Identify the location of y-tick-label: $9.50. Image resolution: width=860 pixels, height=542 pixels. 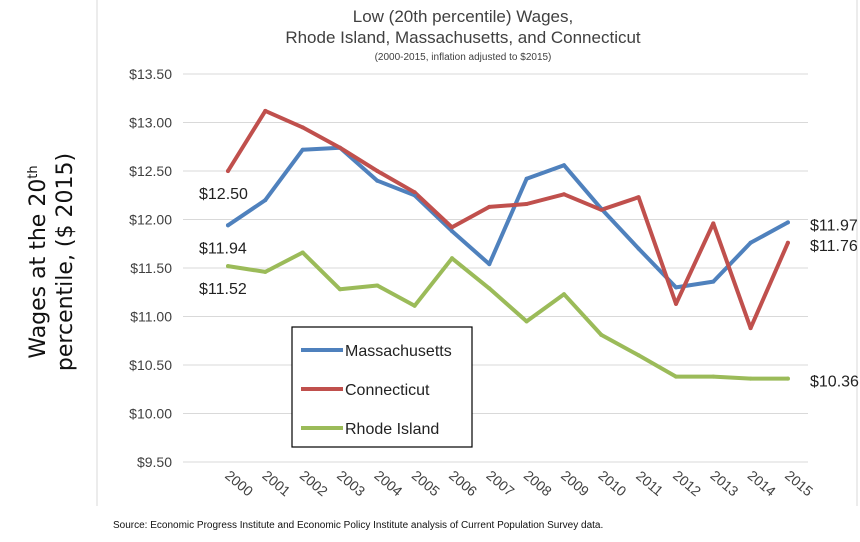
(154, 462).